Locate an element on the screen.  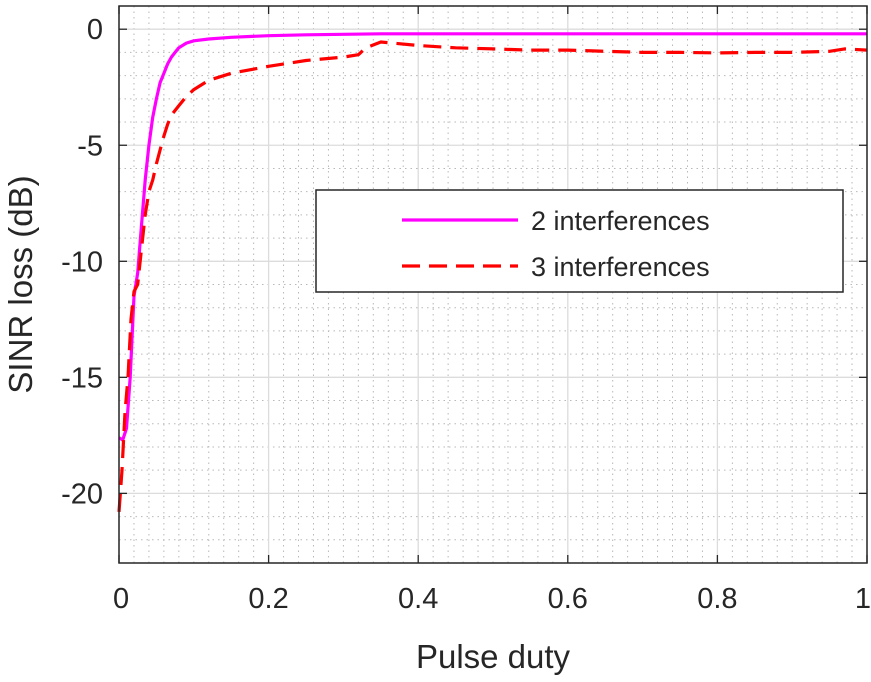
x-tick-label: 1 is located at coordinates (863, 599).